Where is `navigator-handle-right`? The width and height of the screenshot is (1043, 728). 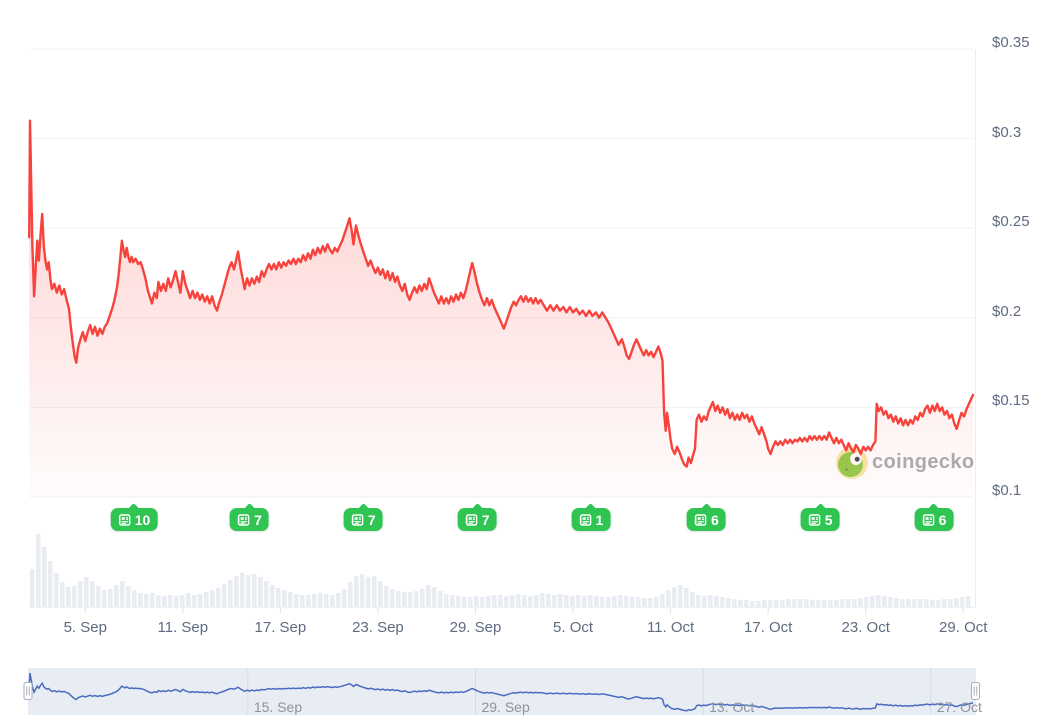
navigator-handle-right is located at coordinates (975, 691).